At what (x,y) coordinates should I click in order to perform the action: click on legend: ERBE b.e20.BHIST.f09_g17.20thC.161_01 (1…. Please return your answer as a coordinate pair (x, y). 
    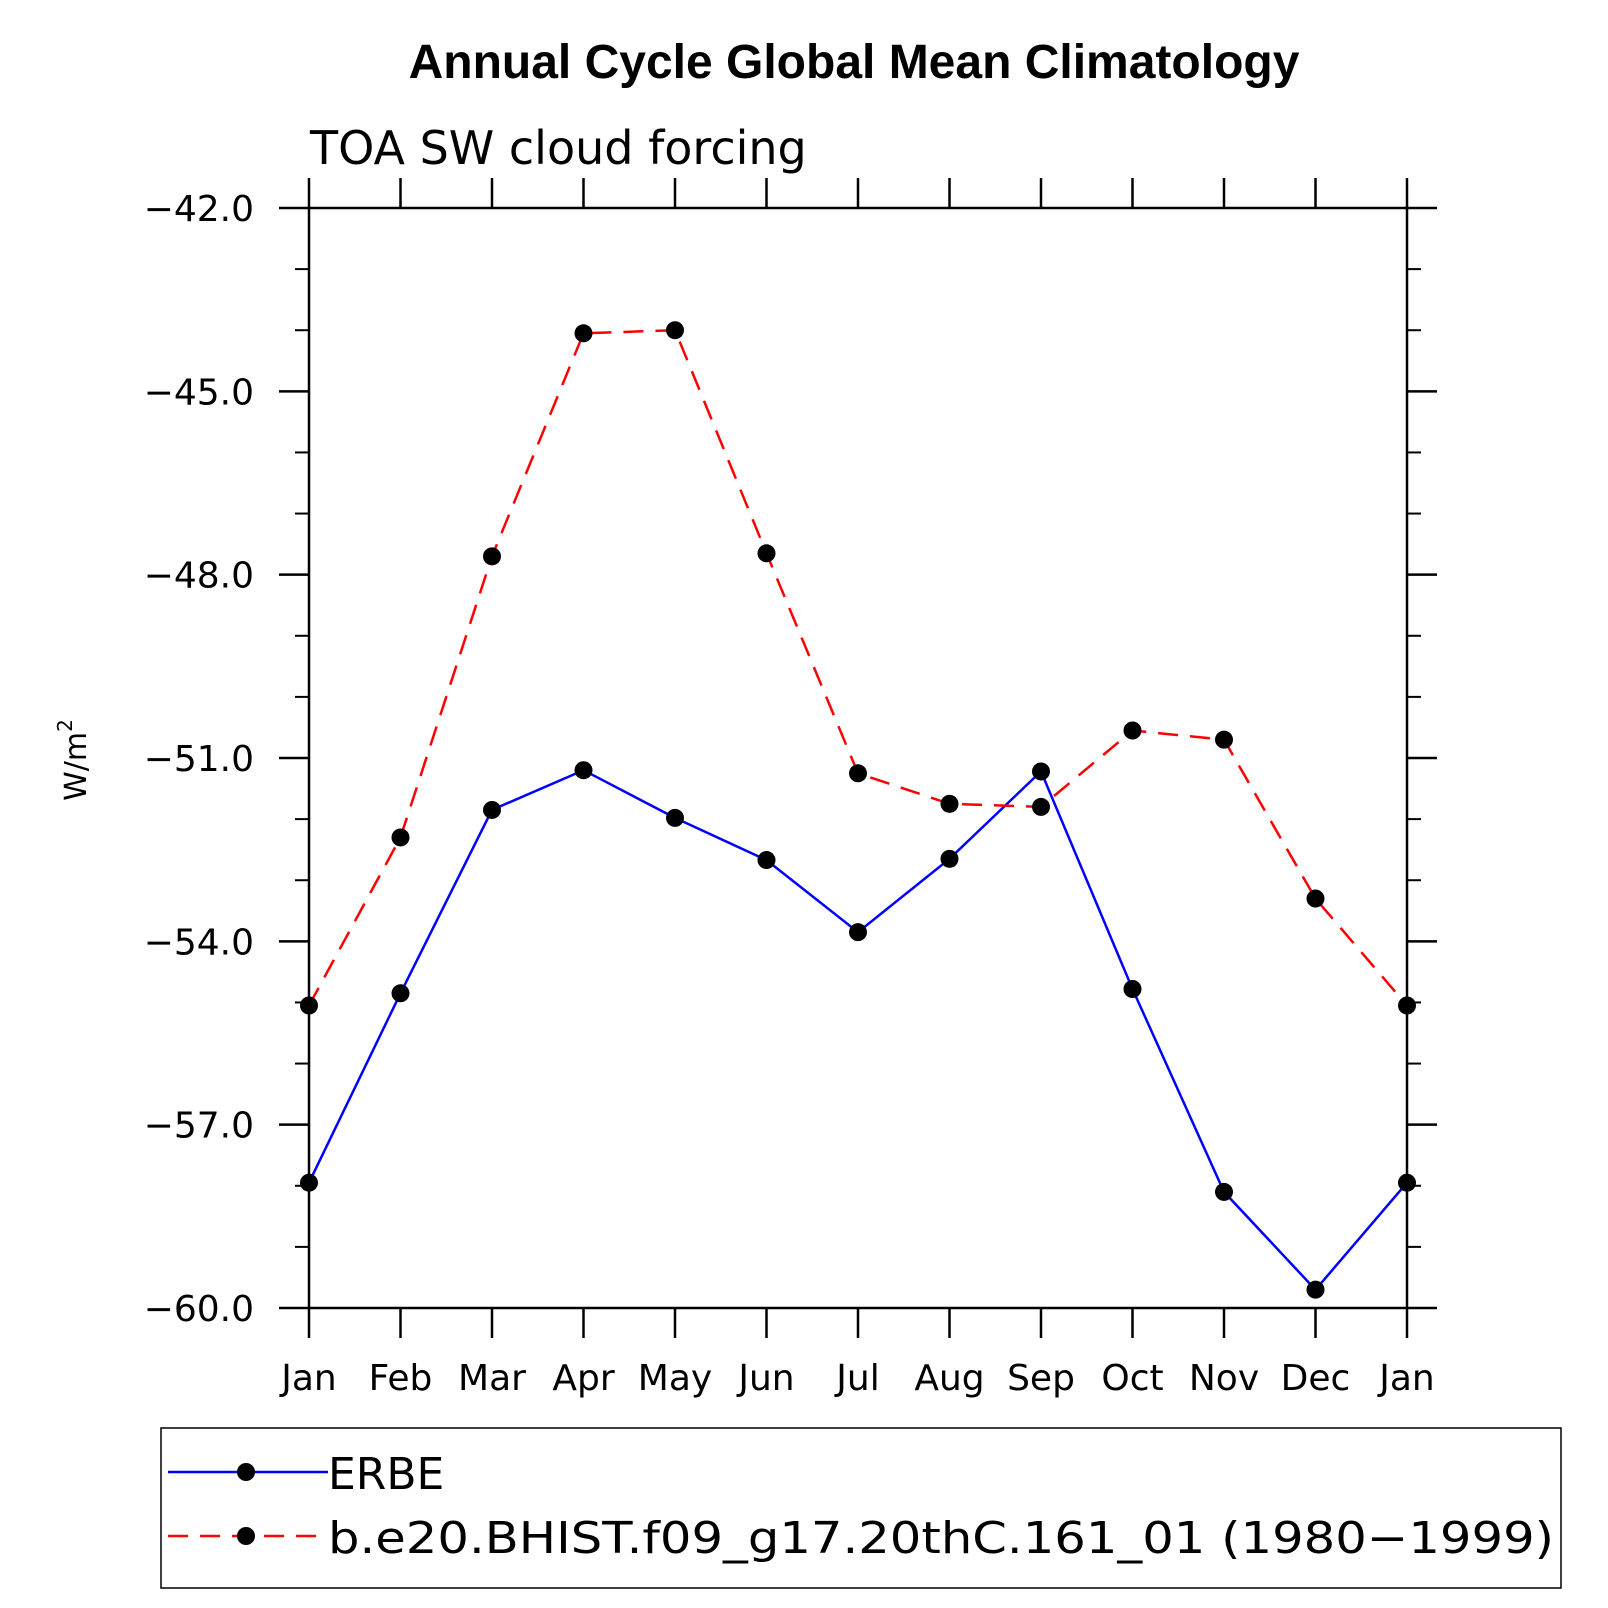
    Looking at the image, I should click on (861, 1508).